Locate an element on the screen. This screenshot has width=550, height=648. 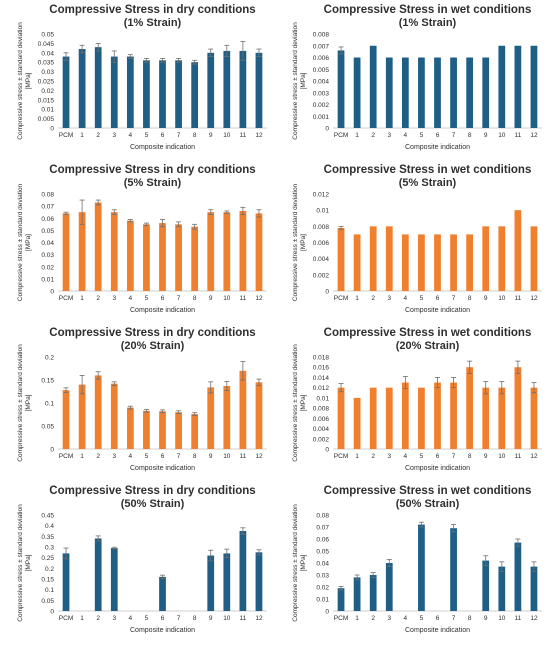
chart-subtitle: (50% Strain) is located at coordinates (153, 504).